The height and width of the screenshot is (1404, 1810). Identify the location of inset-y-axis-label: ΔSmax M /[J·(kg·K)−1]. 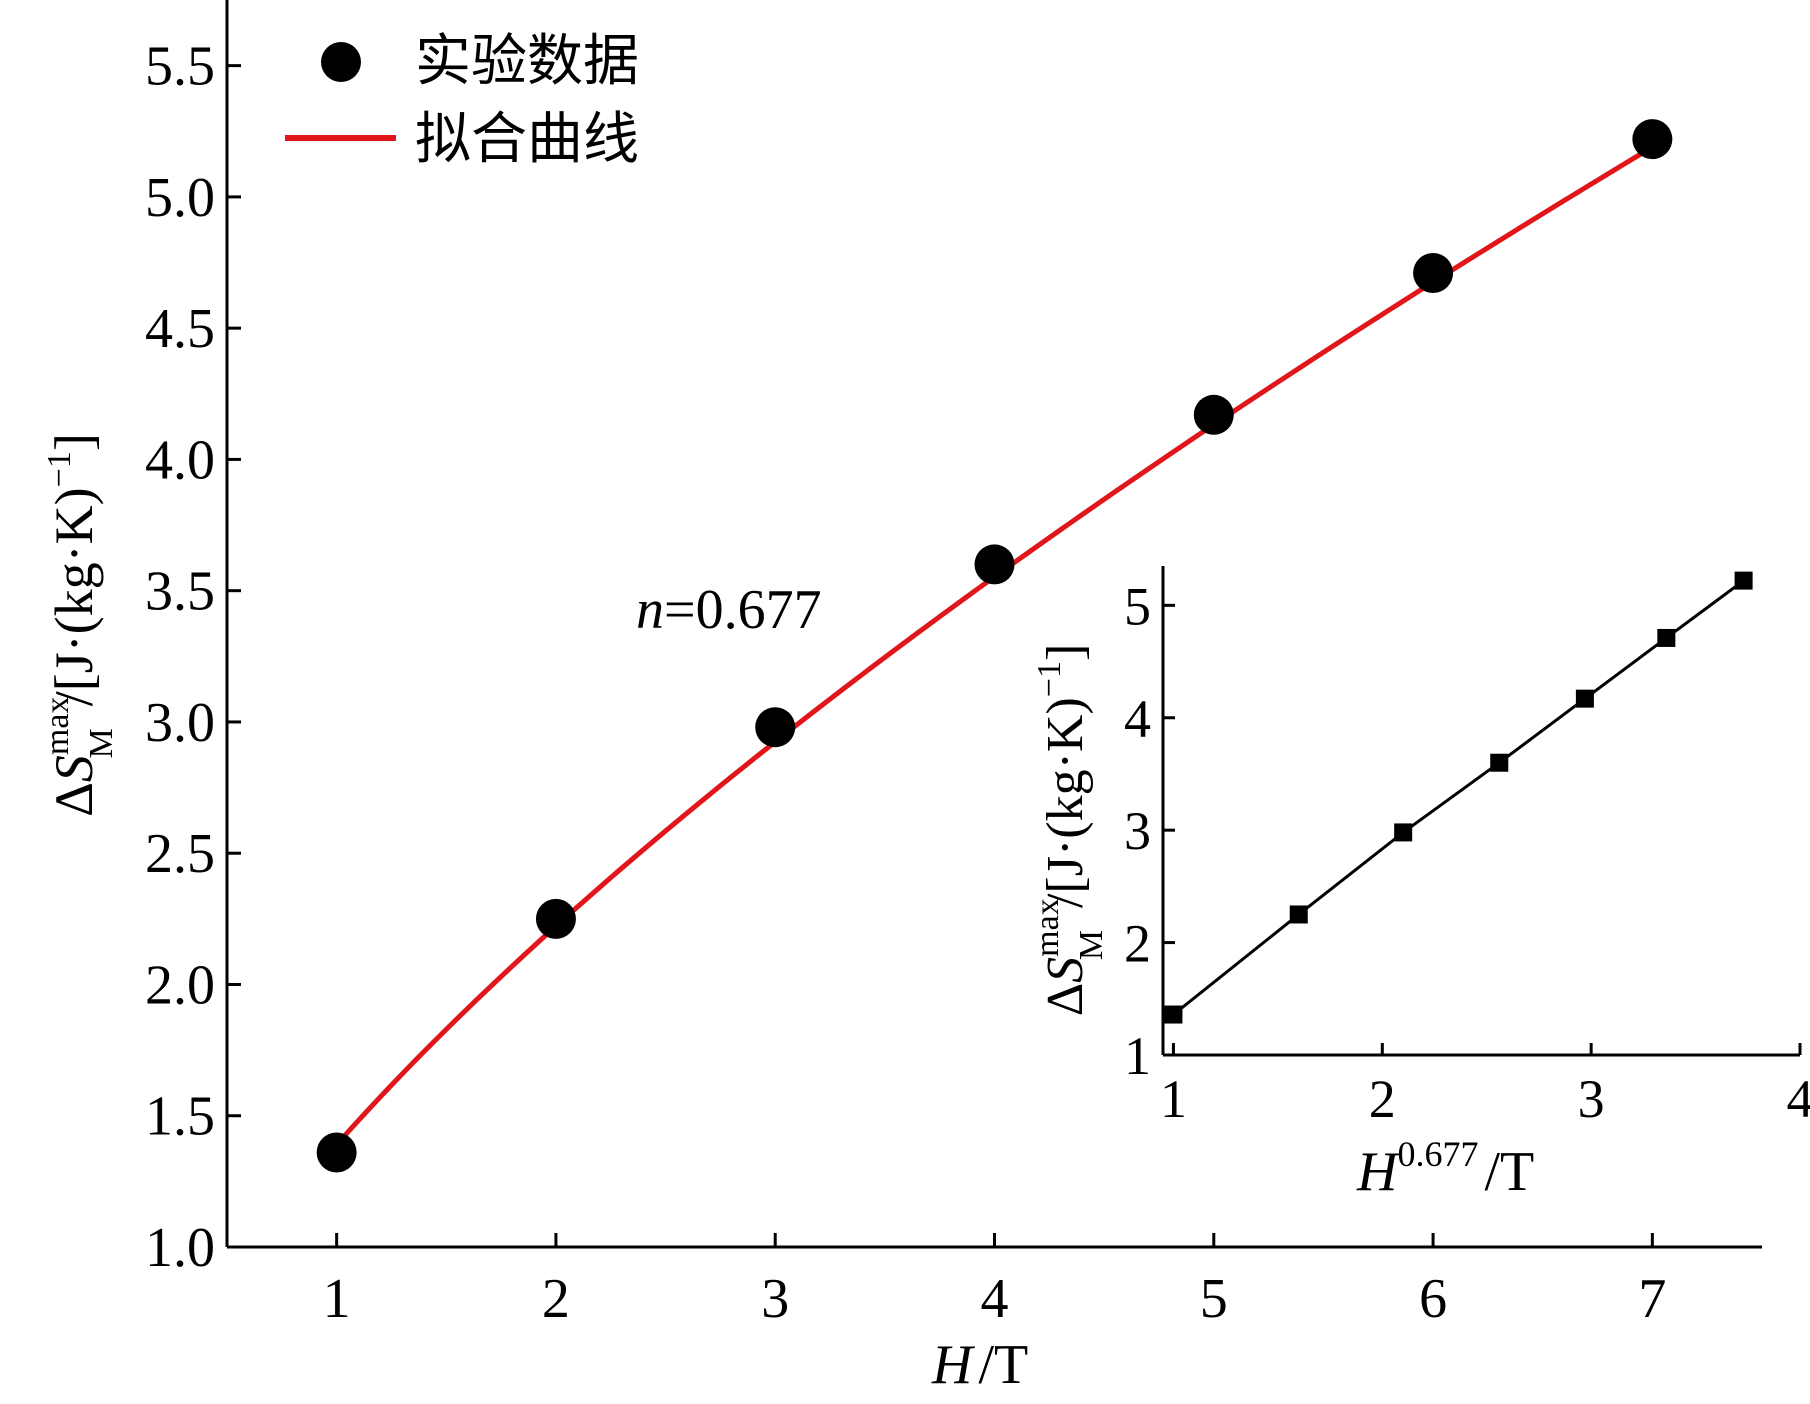
(1069, 830).